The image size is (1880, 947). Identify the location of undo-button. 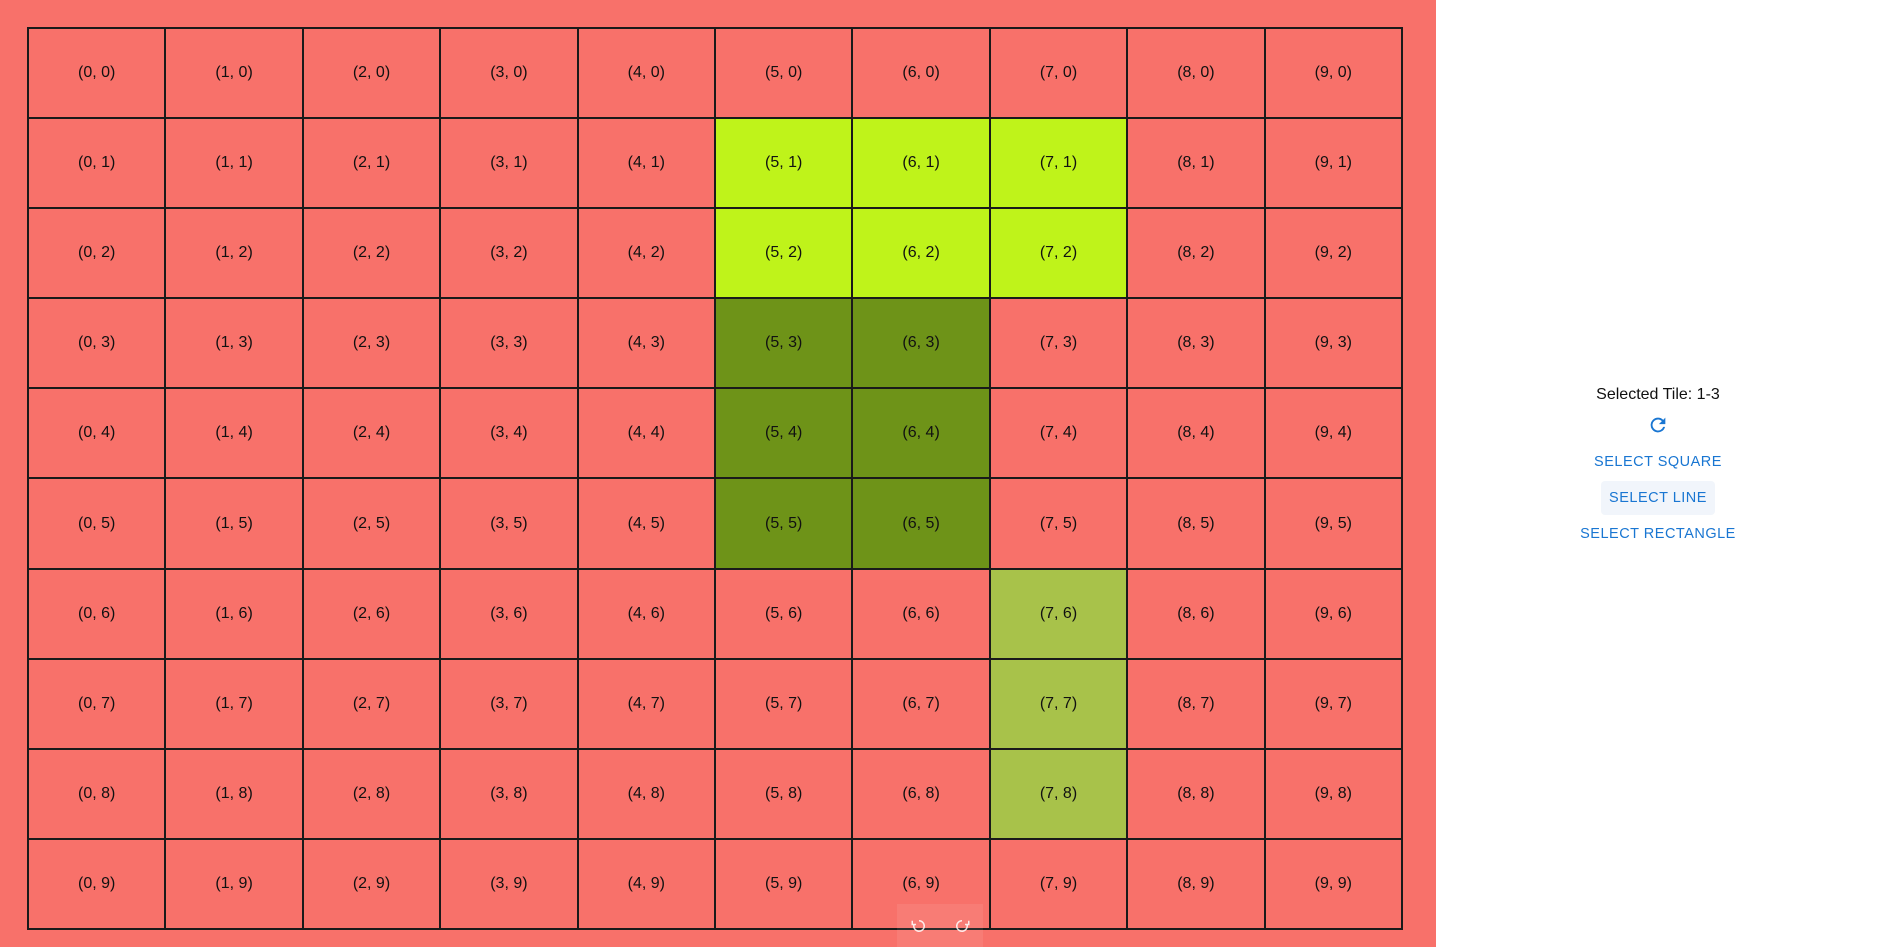
(919, 926).